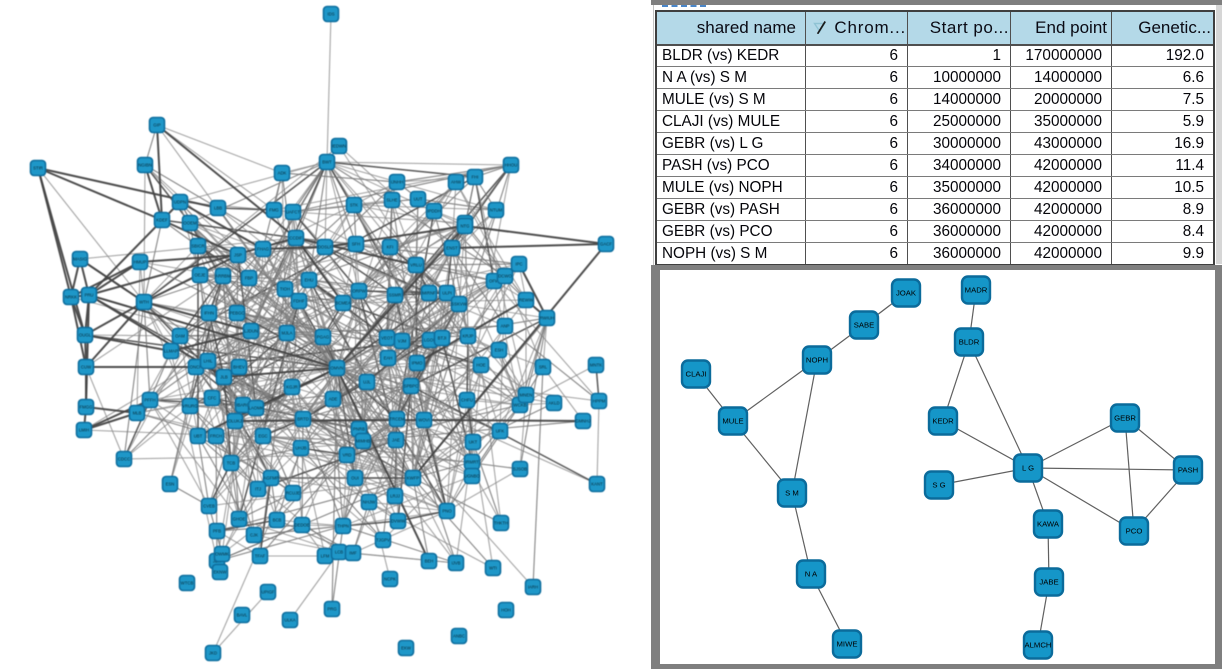 This screenshot has height=669, width=1222. What do you see at coordinates (397, 182) in the screenshot?
I see `svg-text: IJNHH` at bounding box center [397, 182].